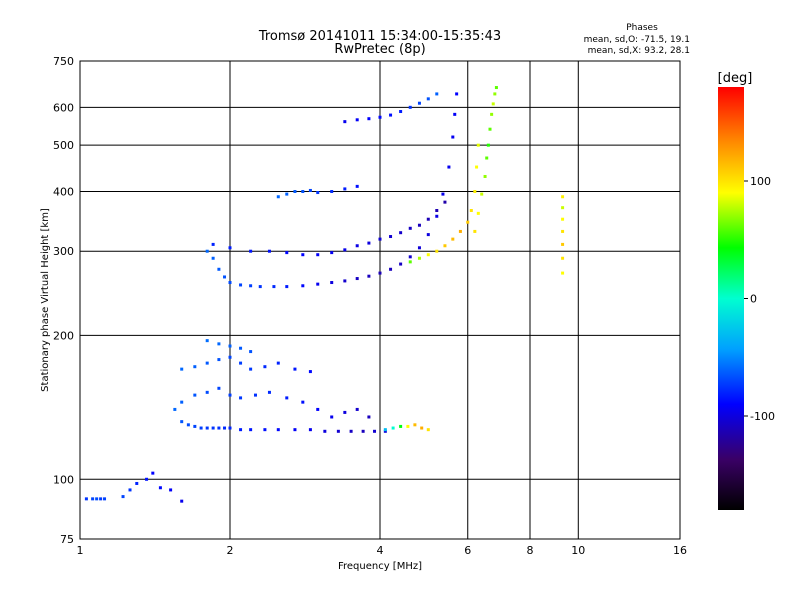  I want to click on x-axis-ticks: 1 2 4 6 8 10 16, so click(382, 550).